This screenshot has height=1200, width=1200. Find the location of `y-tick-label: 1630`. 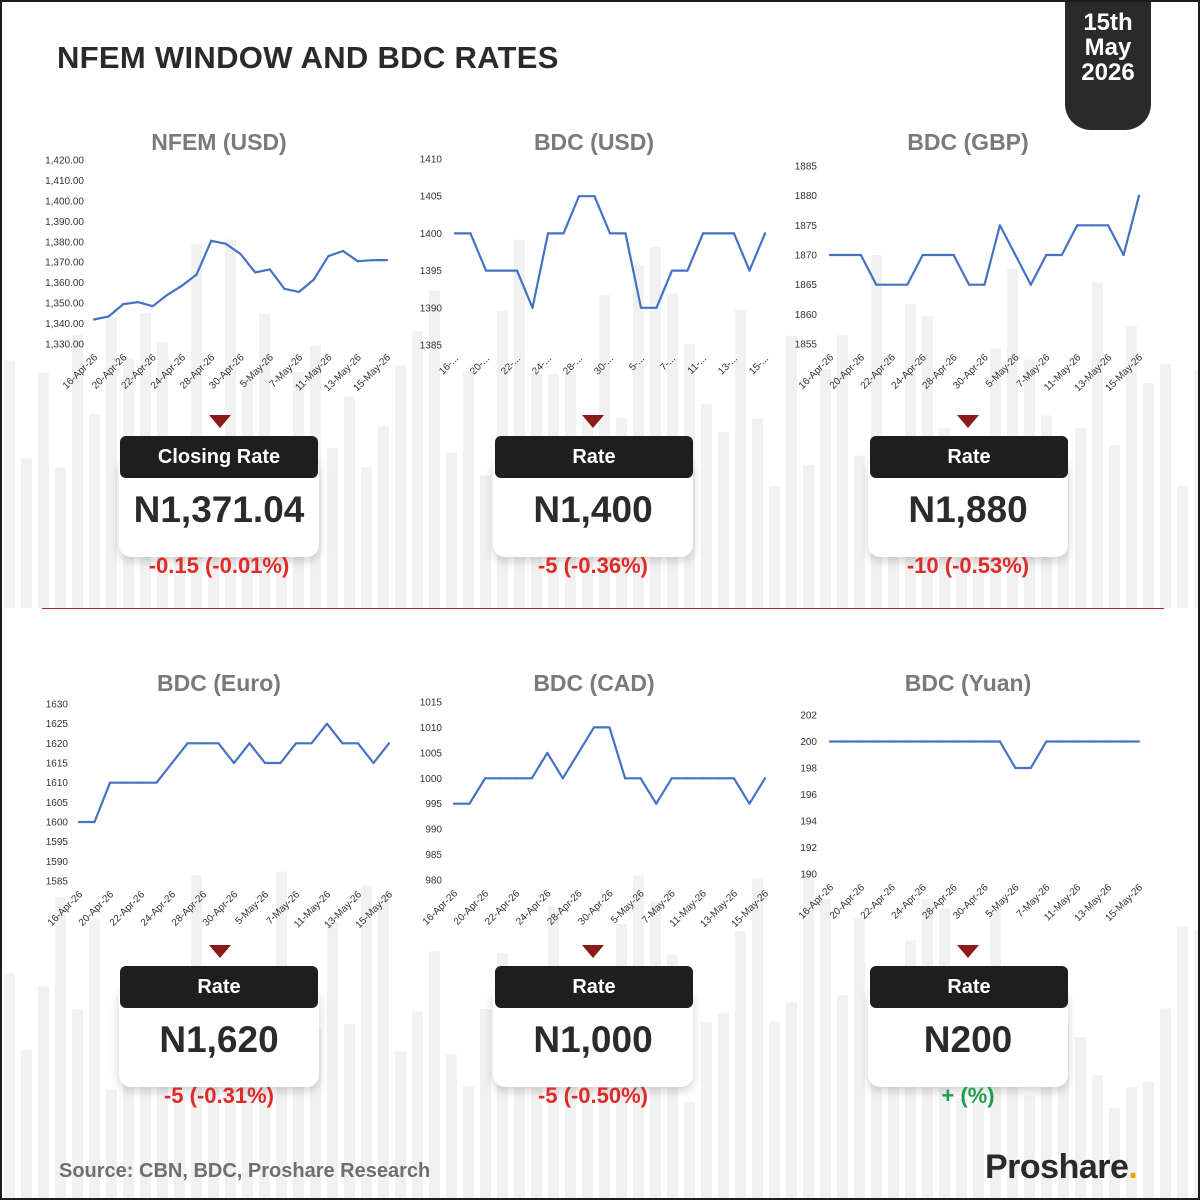

y-tick-label: 1630 is located at coordinates (57, 705).